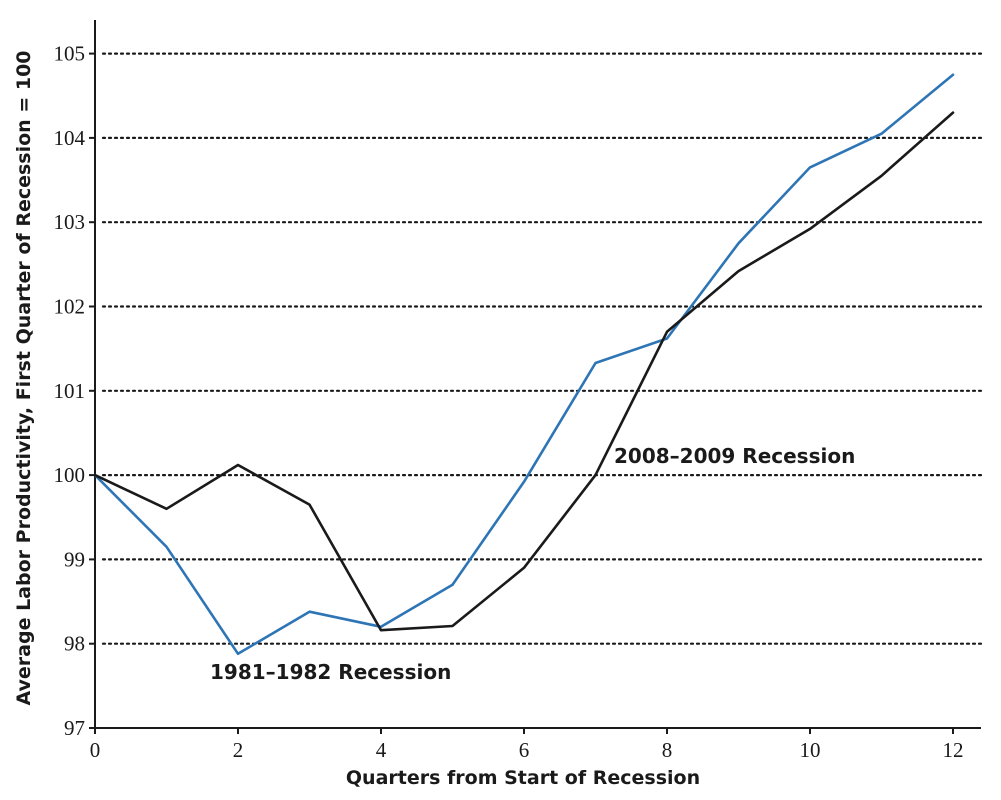  I want to click on y-tick-label-102: 102, so click(70, 307).